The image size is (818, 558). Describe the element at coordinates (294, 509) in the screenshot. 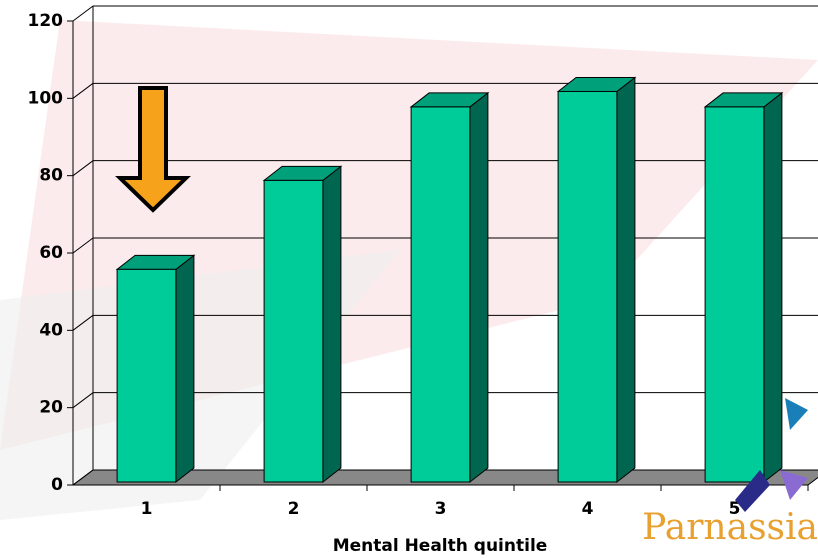

I see `x-tick-label: 2` at that location.